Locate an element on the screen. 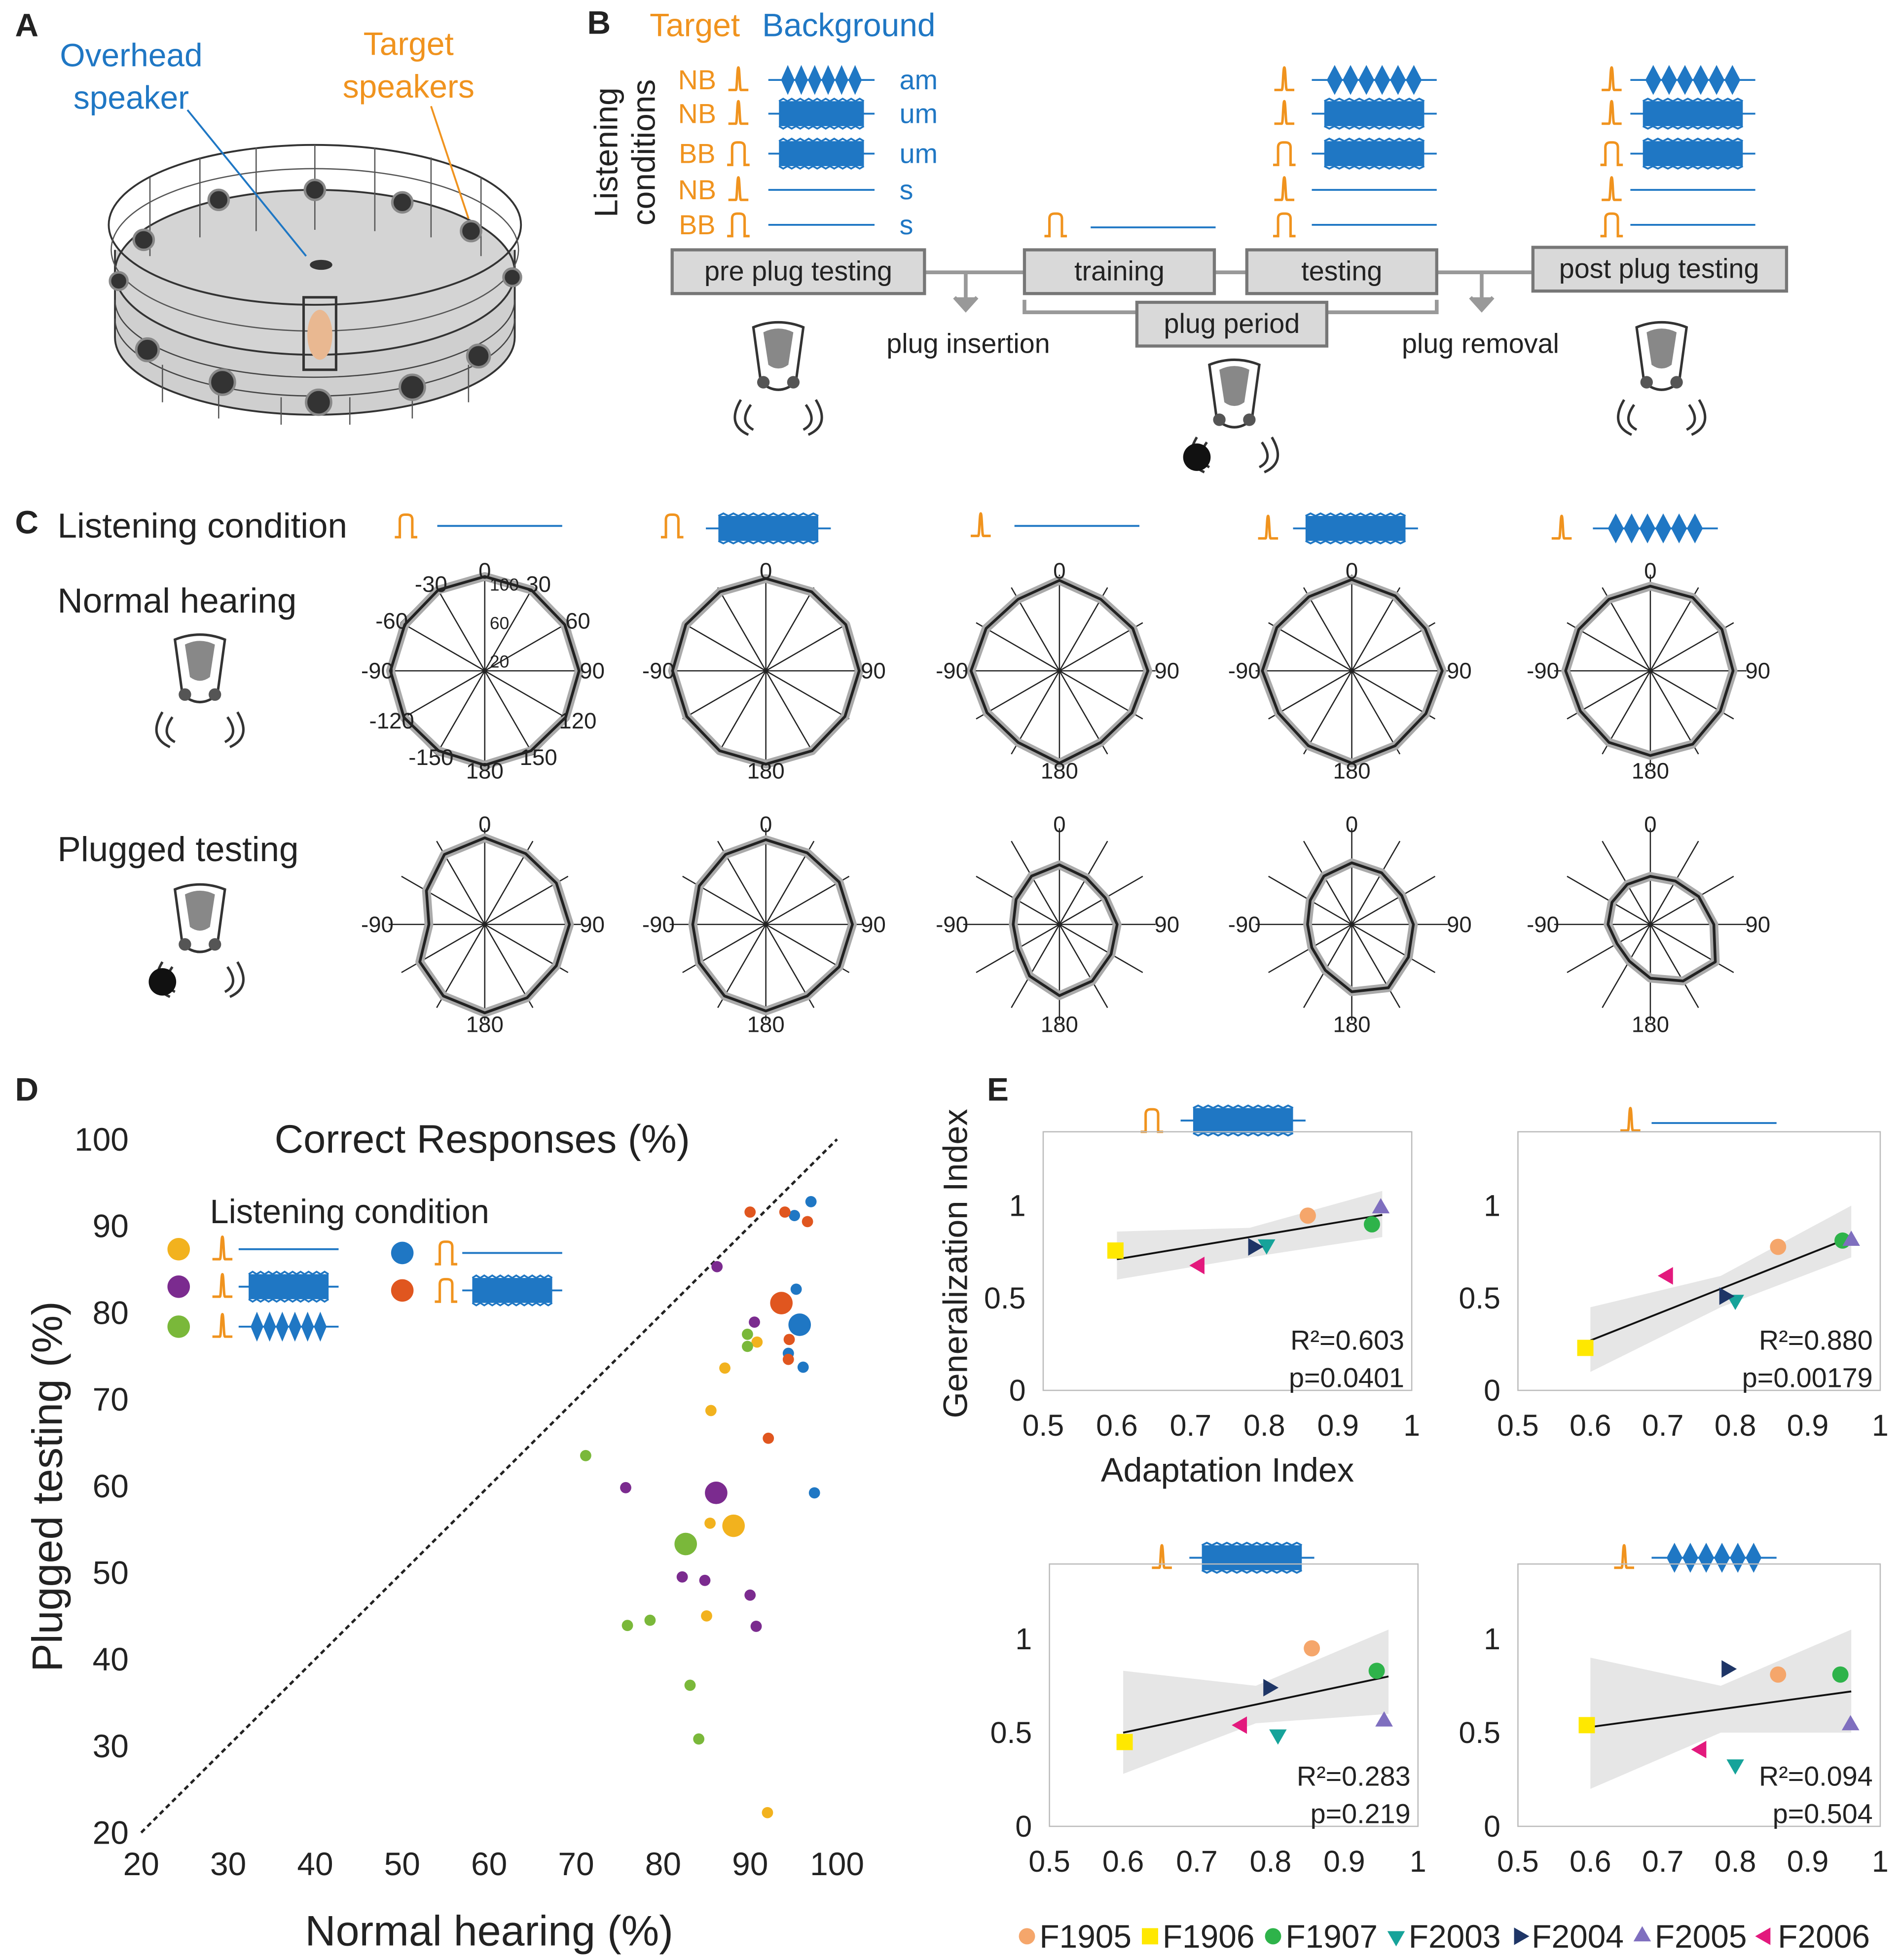  legend-label: F2006 is located at coordinates (1824, 1937).